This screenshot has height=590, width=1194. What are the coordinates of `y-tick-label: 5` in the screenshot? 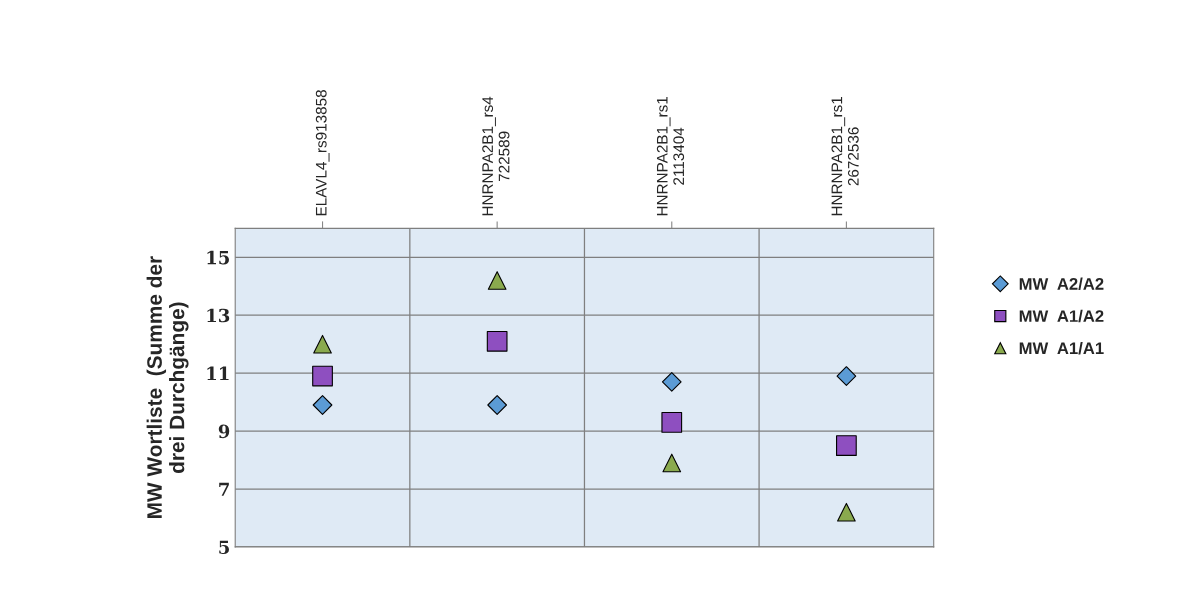 It's located at (224, 547).